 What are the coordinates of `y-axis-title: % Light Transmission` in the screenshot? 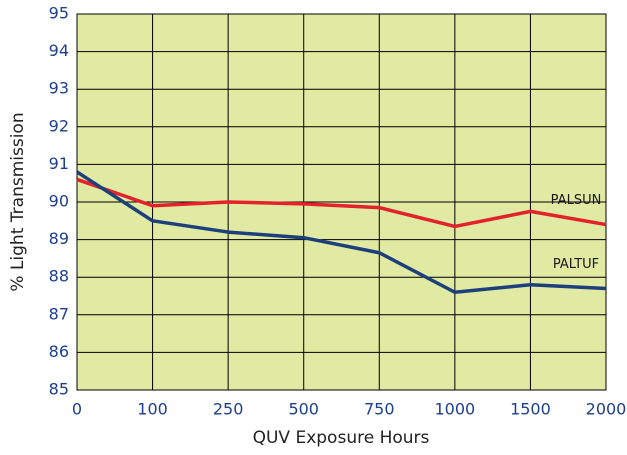 It's located at (18, 201).